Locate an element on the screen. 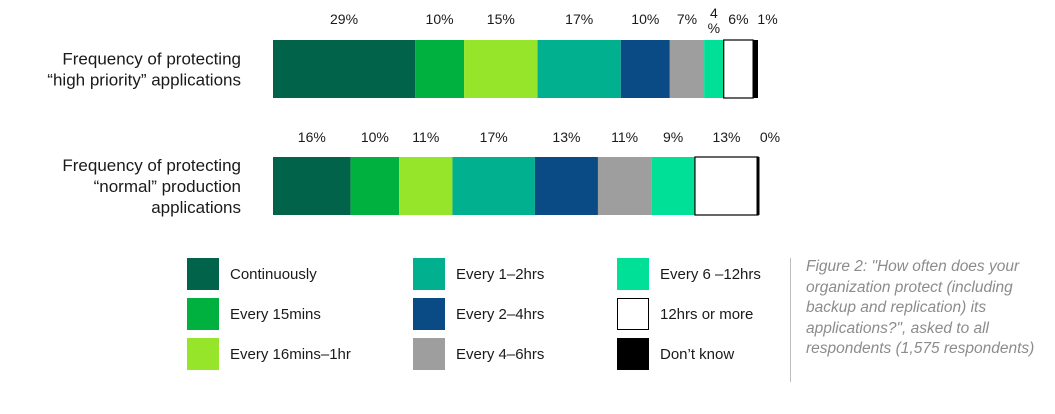  legend-label: Every 4–6hrs is located at coordinates (500, 354).